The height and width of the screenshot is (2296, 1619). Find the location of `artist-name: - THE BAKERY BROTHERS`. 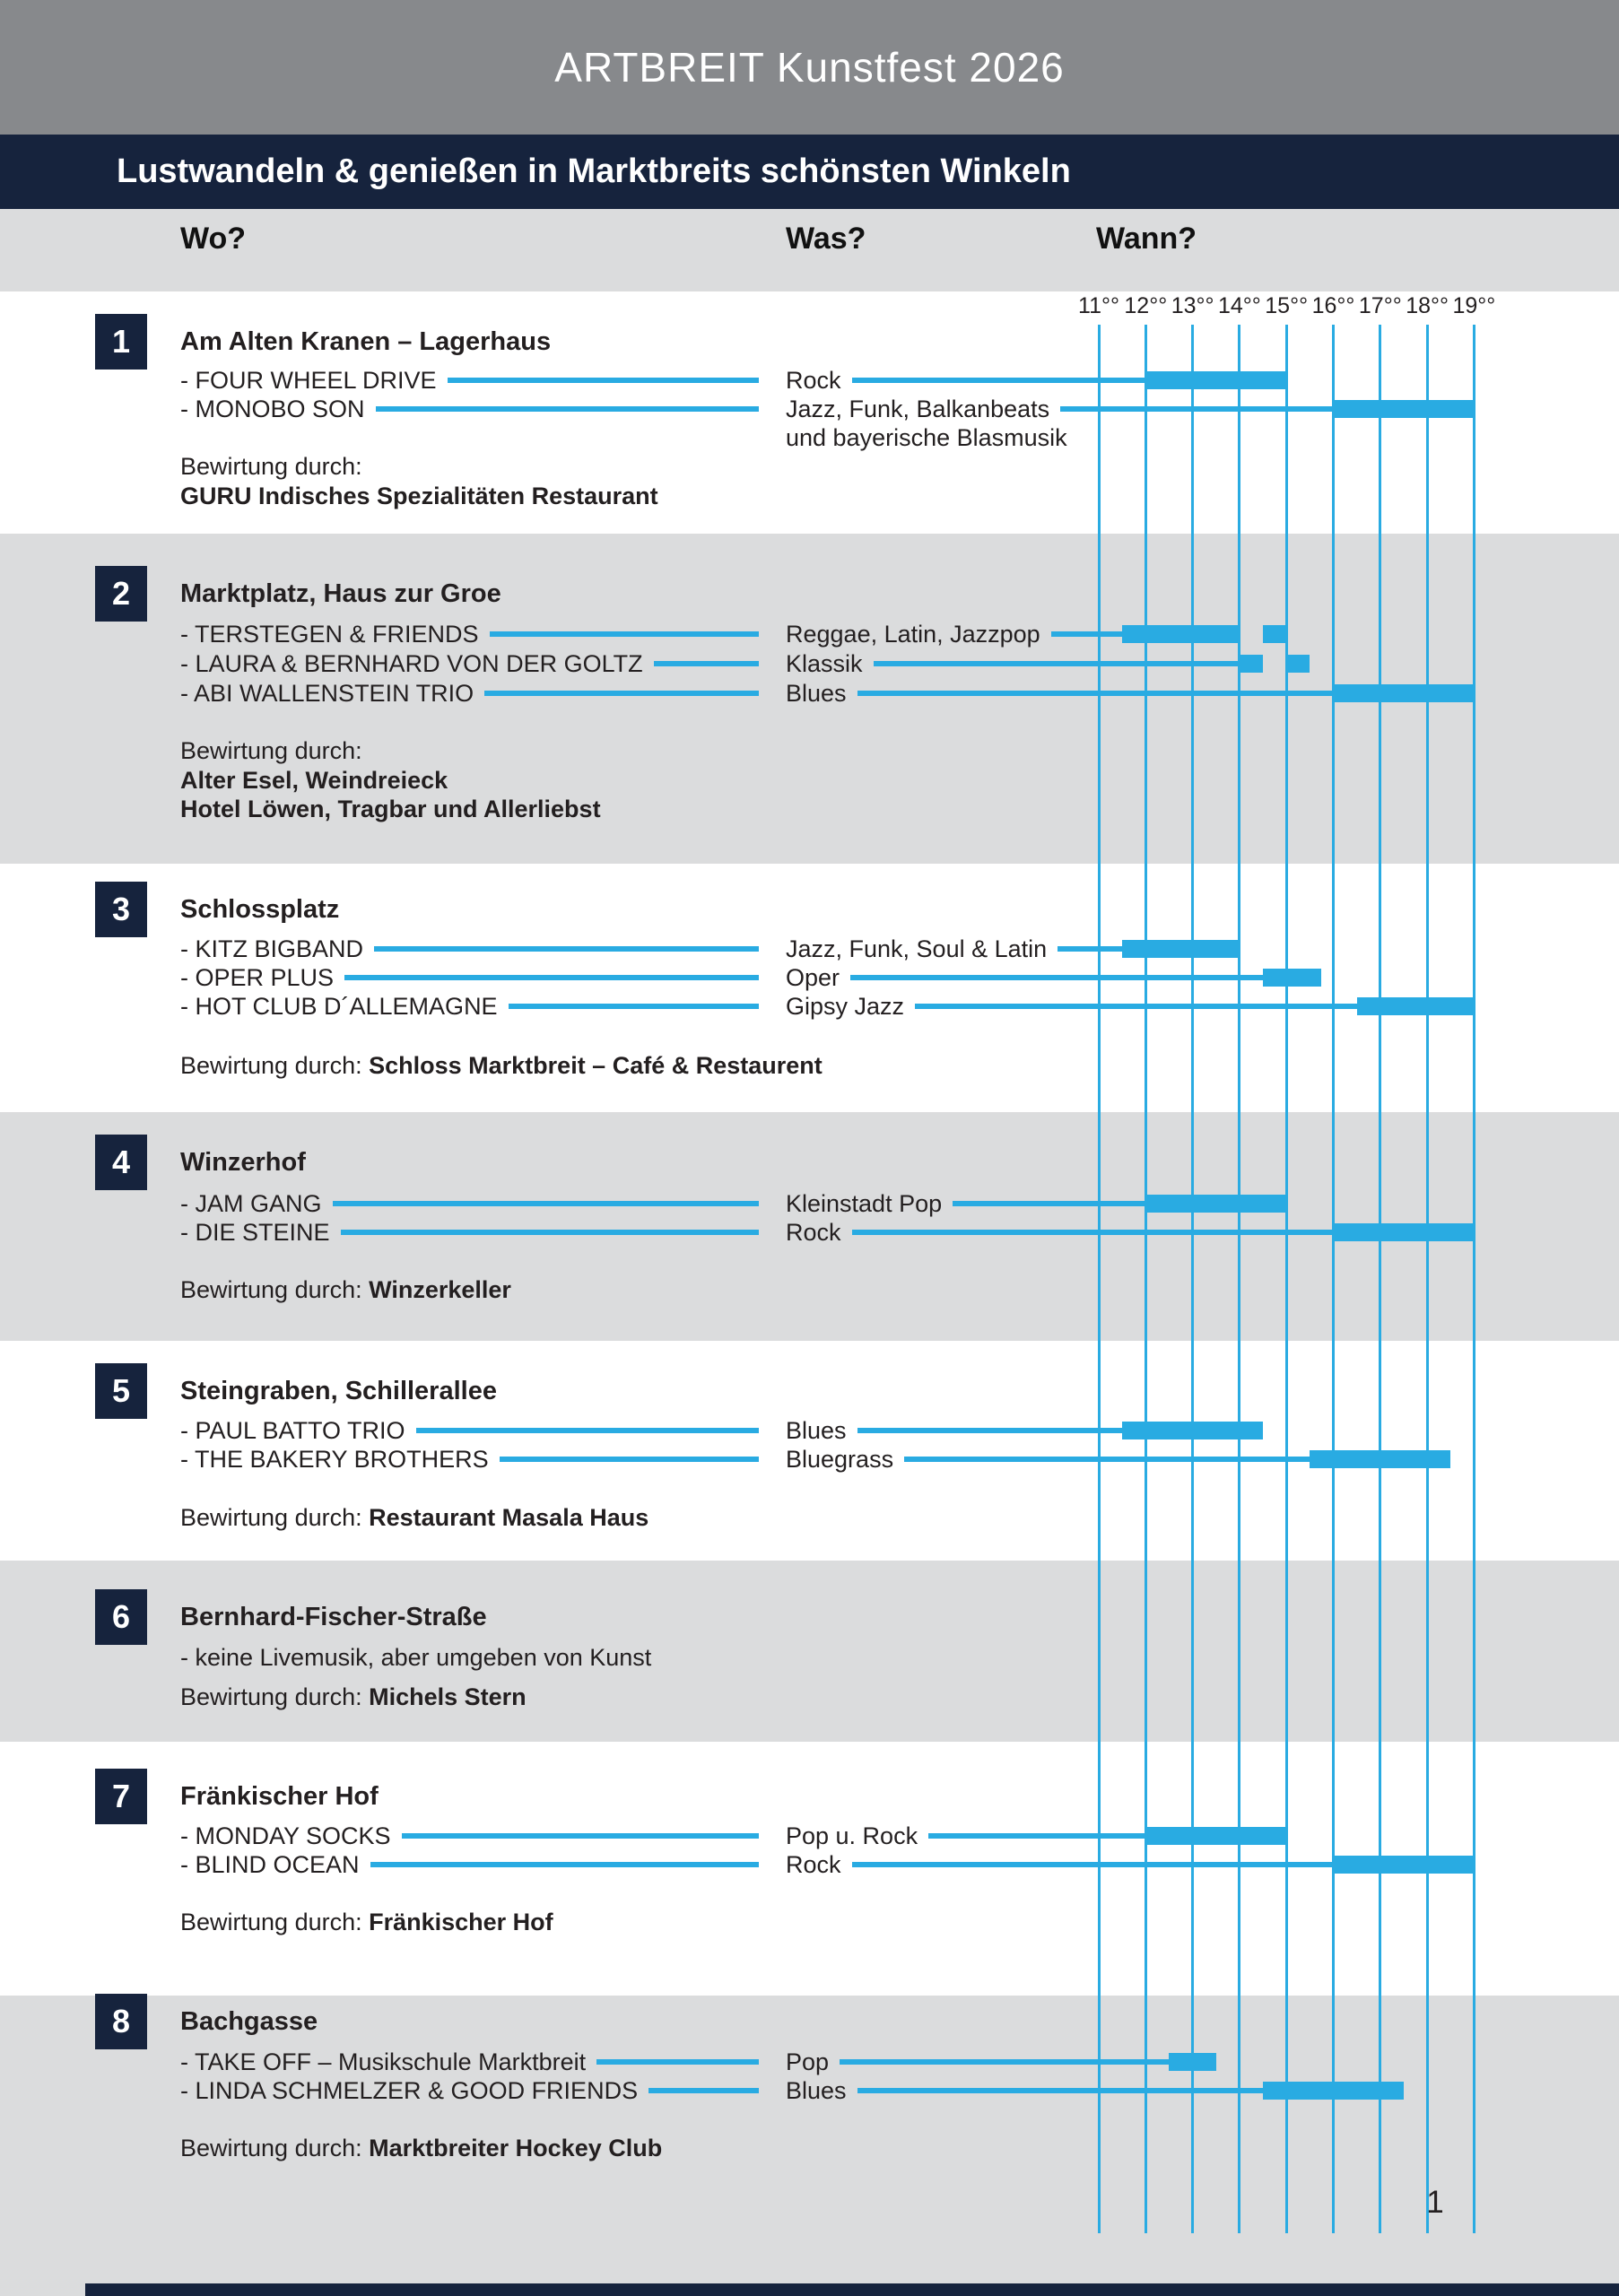

artist-name: - THE BAKERY BROTHERS is located at coordinates (334, 1459).